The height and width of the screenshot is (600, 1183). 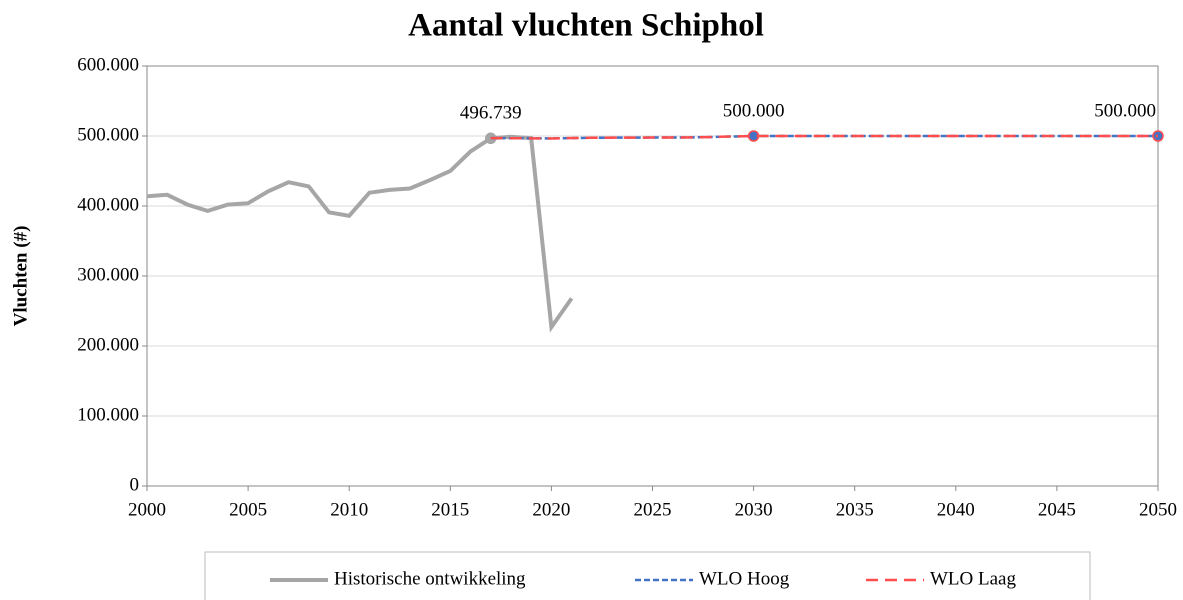 I want to click on y-tick-label: 400.000, so click(x=108, y=204).